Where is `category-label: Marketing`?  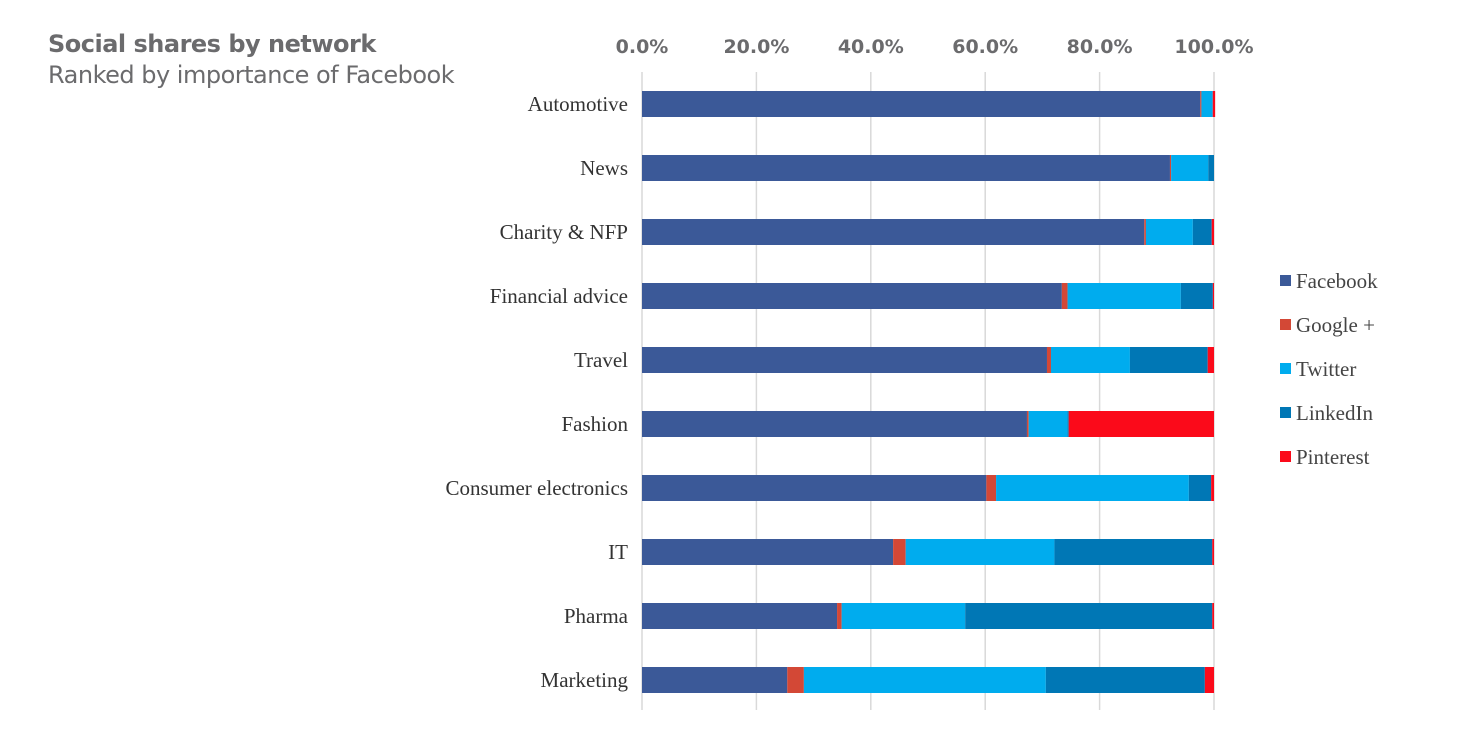 category-label: Marketing is located at coordinates (585, 680).